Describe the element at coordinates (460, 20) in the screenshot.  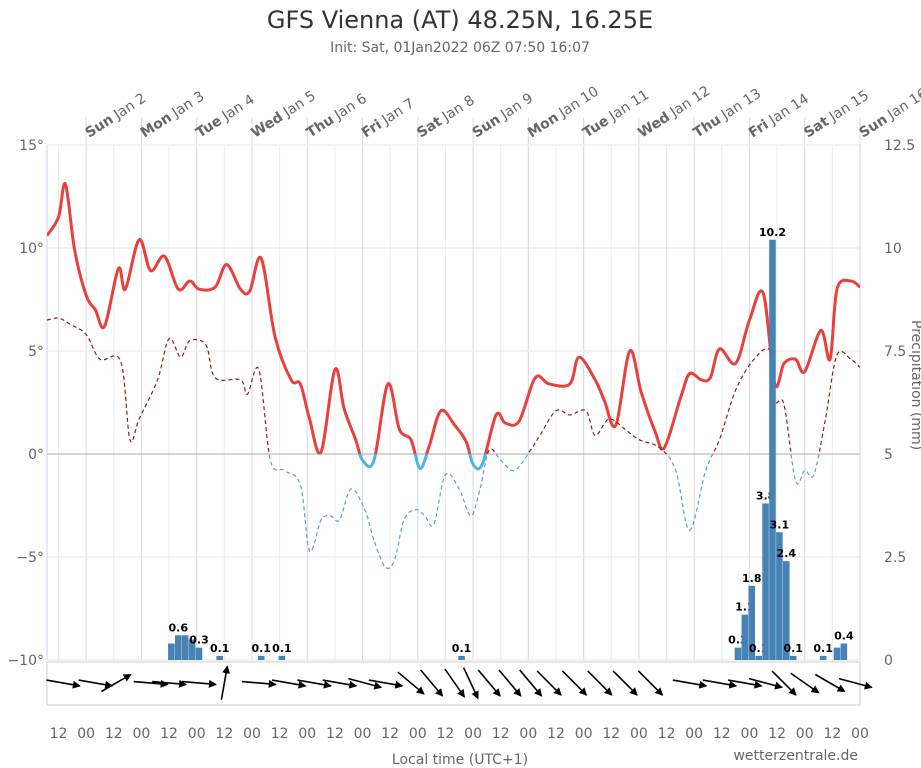
I see `chart-title: GFS Vienna (AT) 48.25N, 16.25E` at that location.